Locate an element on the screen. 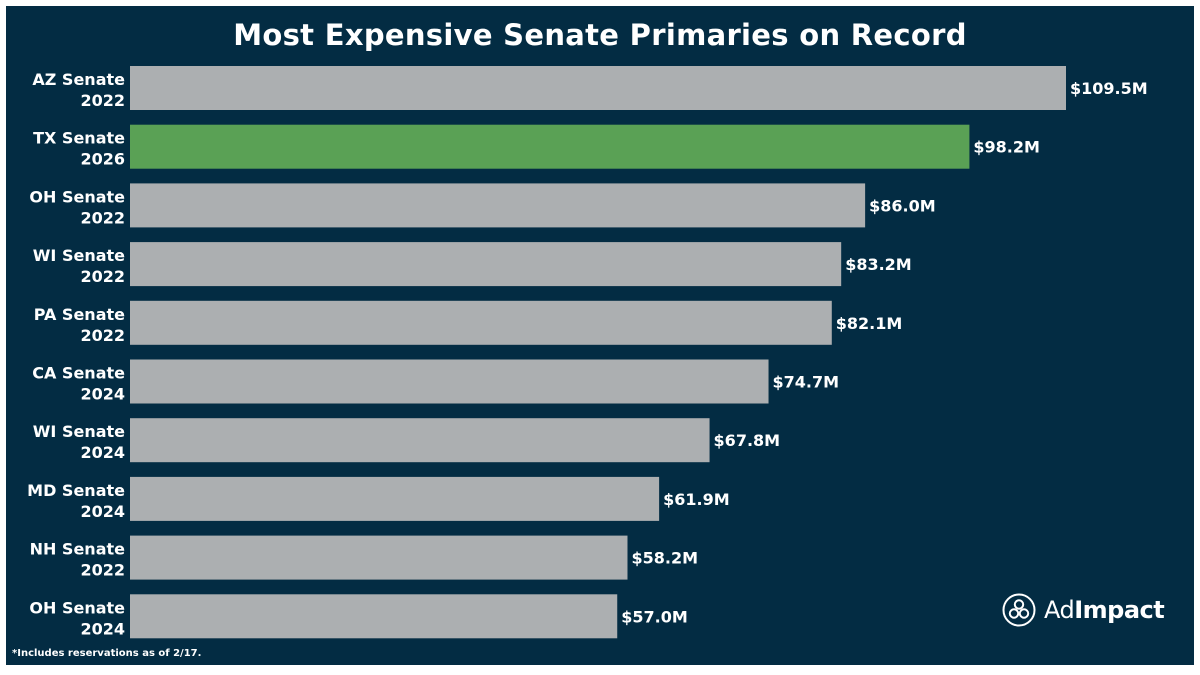 This screenshot has width=1200, height=675. value-label: $57.0M is located at coordinates (654, 616).